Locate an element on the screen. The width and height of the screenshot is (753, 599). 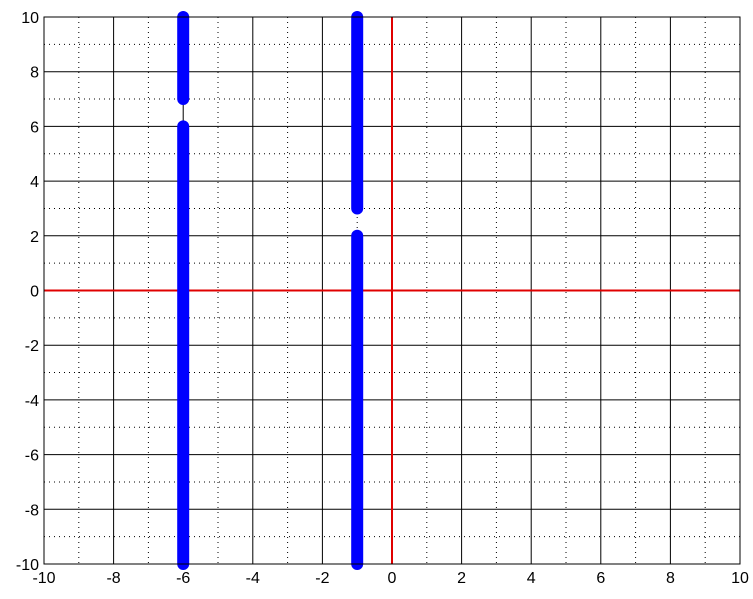
x-tick-label: 0 is located at coordinates (392, 578).